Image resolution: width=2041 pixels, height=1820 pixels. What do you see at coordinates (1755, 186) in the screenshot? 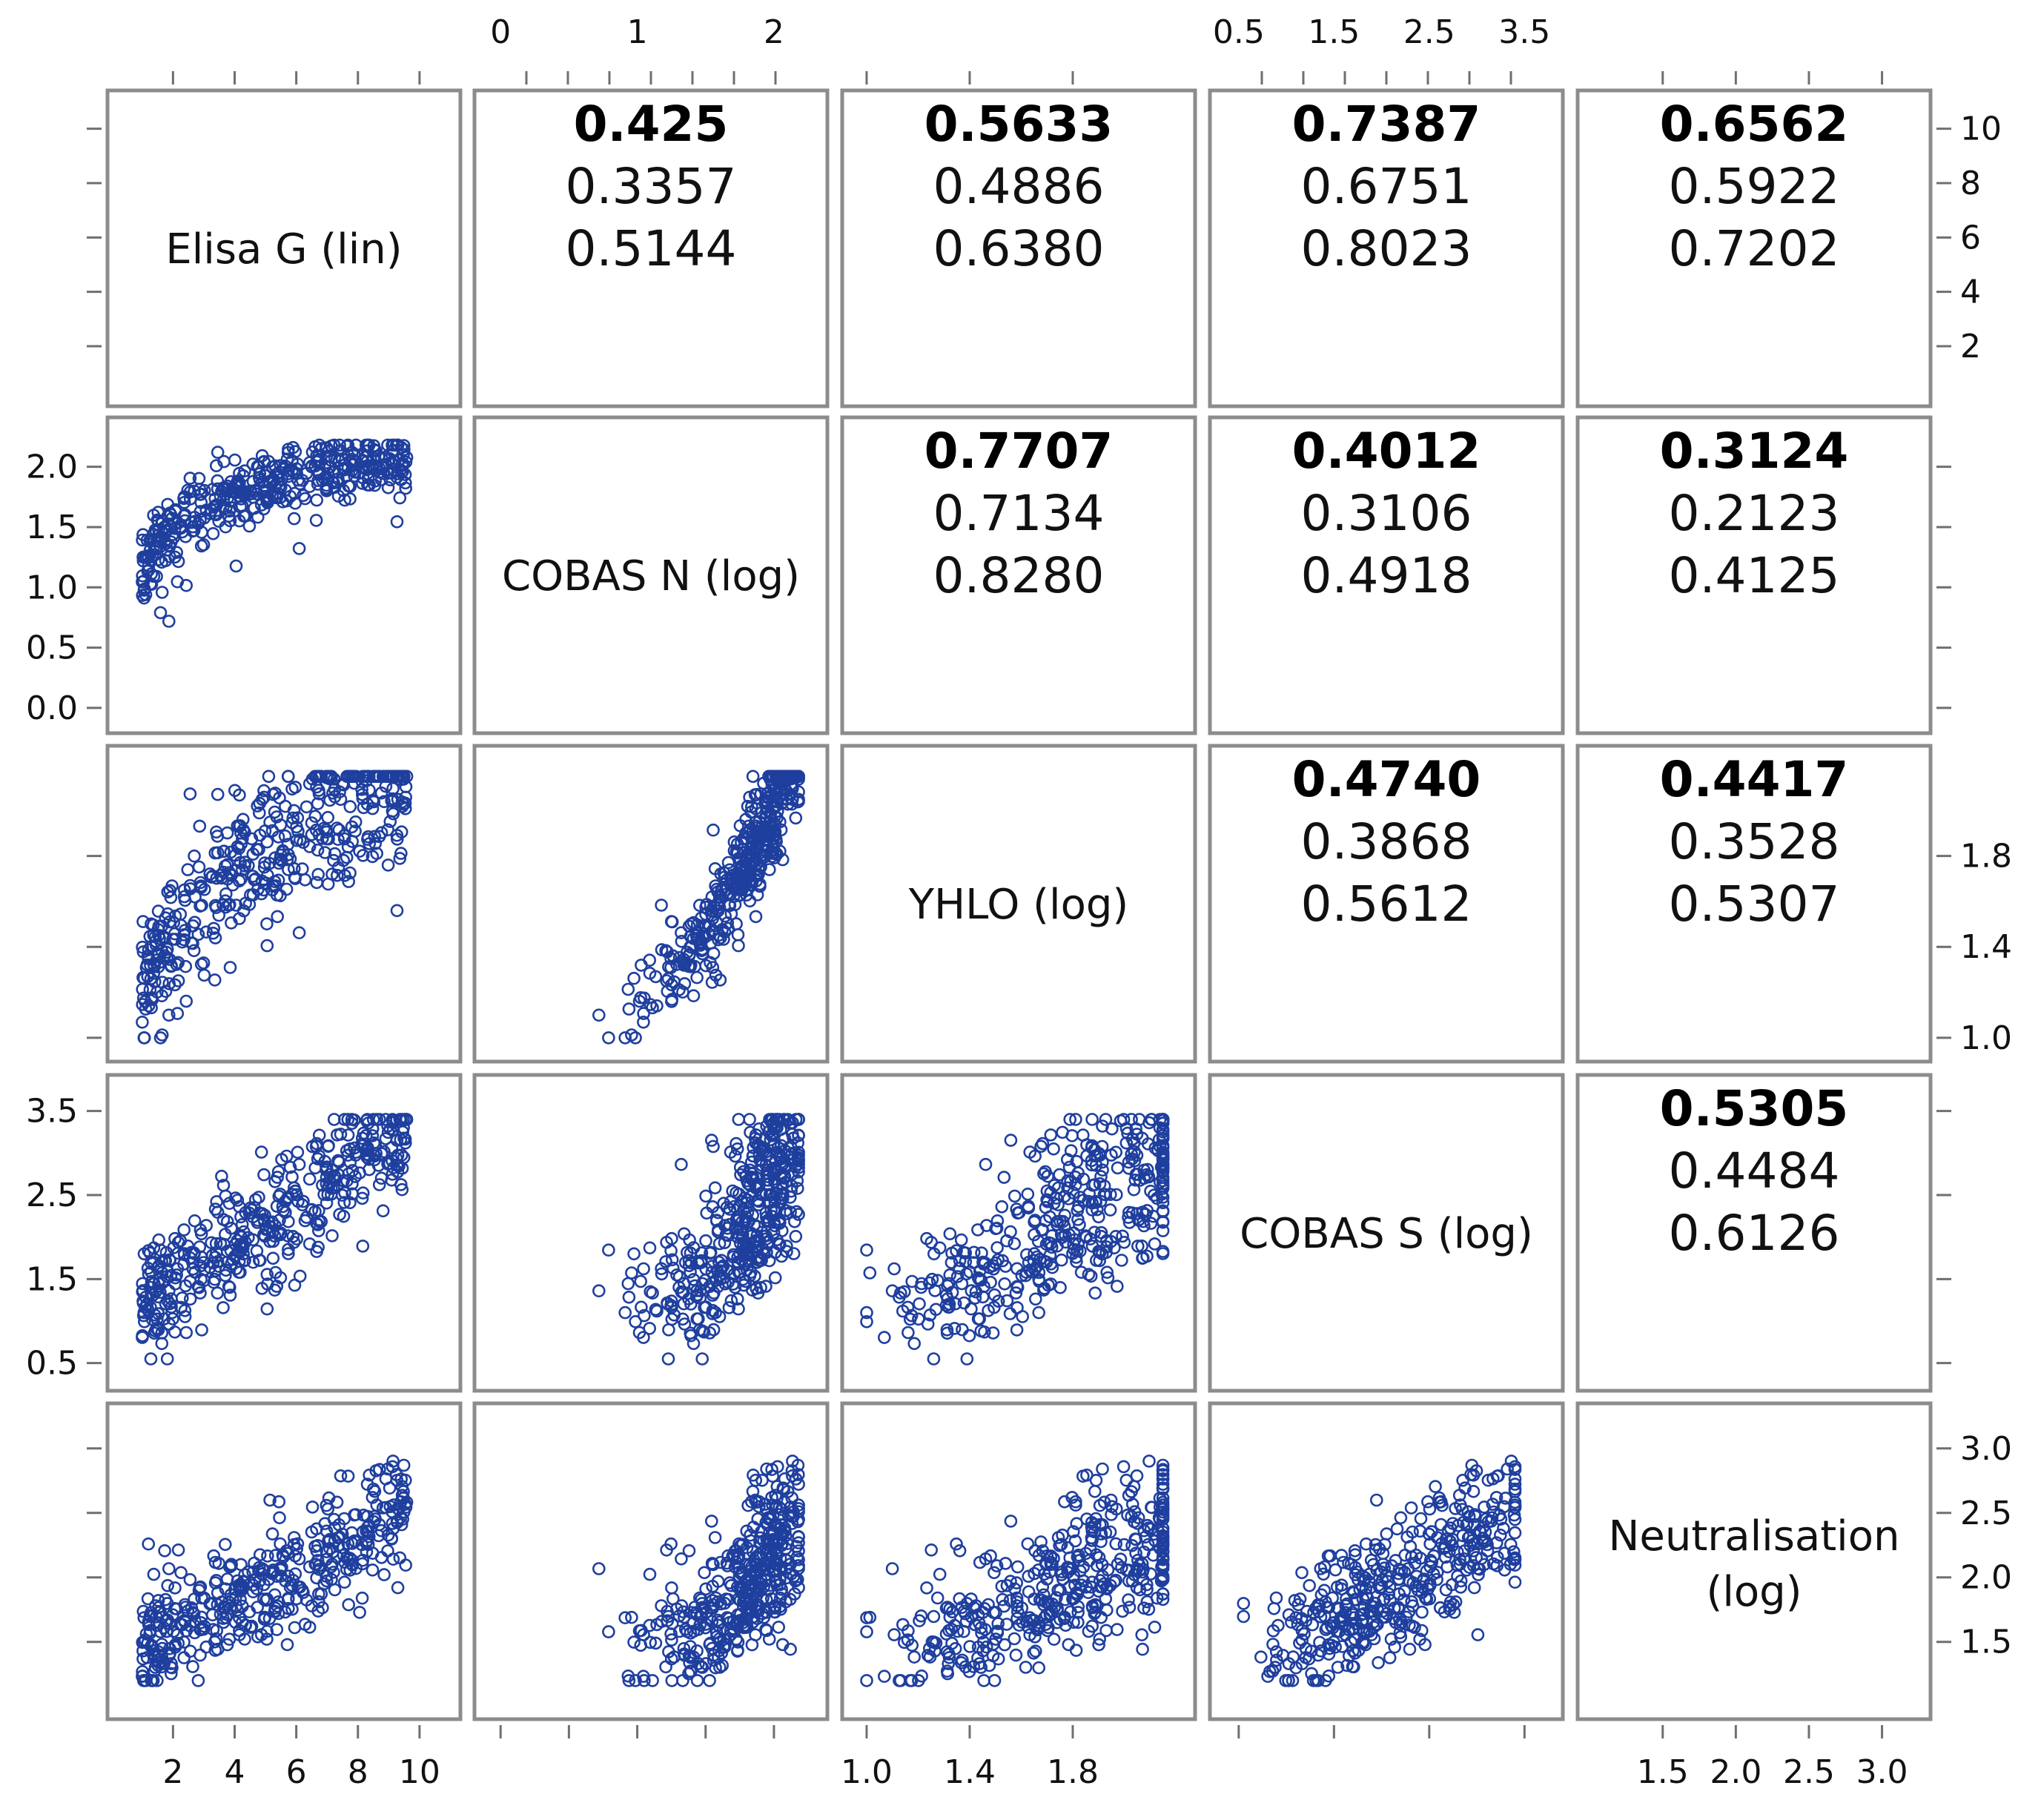
I see `correlation-lower-bound: 0.5922` at bounding box center [1755, 186].